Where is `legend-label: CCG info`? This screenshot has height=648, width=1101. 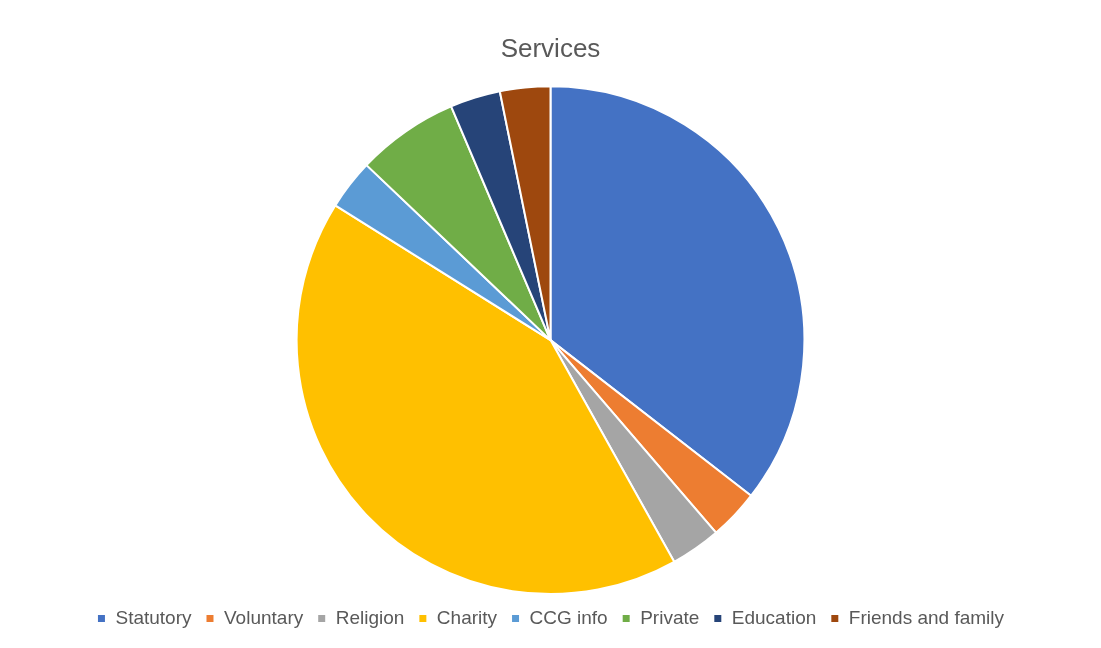
legend-label: CCG info is located at coordinates (568, 617).